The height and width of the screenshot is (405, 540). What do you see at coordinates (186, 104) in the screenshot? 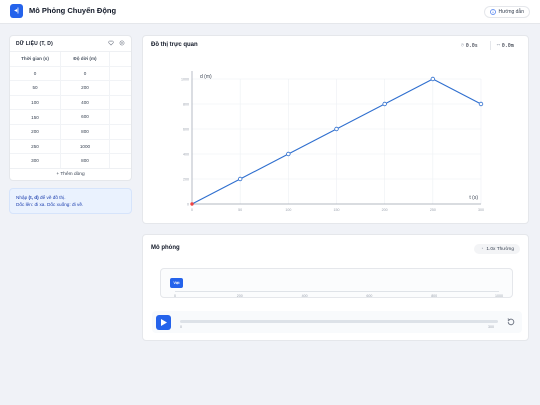
I see `y-tick-label: 800` at bounding box center [186, 104].